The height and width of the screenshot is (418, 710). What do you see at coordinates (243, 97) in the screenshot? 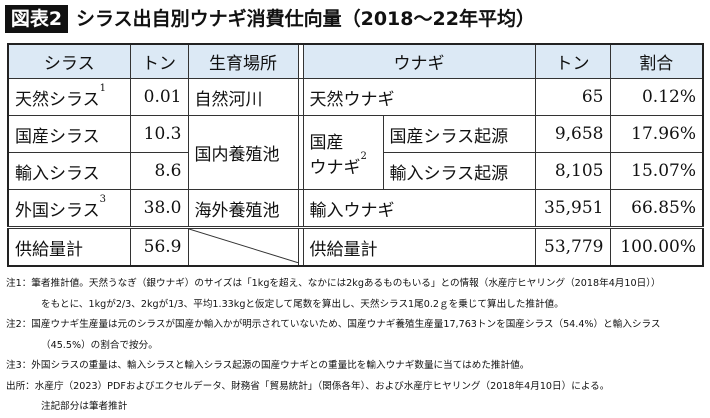
I see `cell: 自然河川` at bounding box center [243, 97].